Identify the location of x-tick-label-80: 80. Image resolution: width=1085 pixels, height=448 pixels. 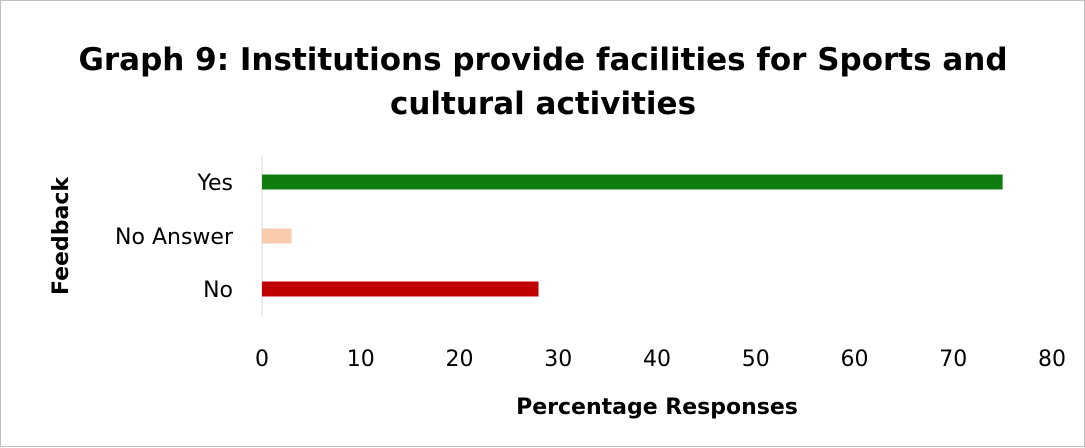
(1052, 359).